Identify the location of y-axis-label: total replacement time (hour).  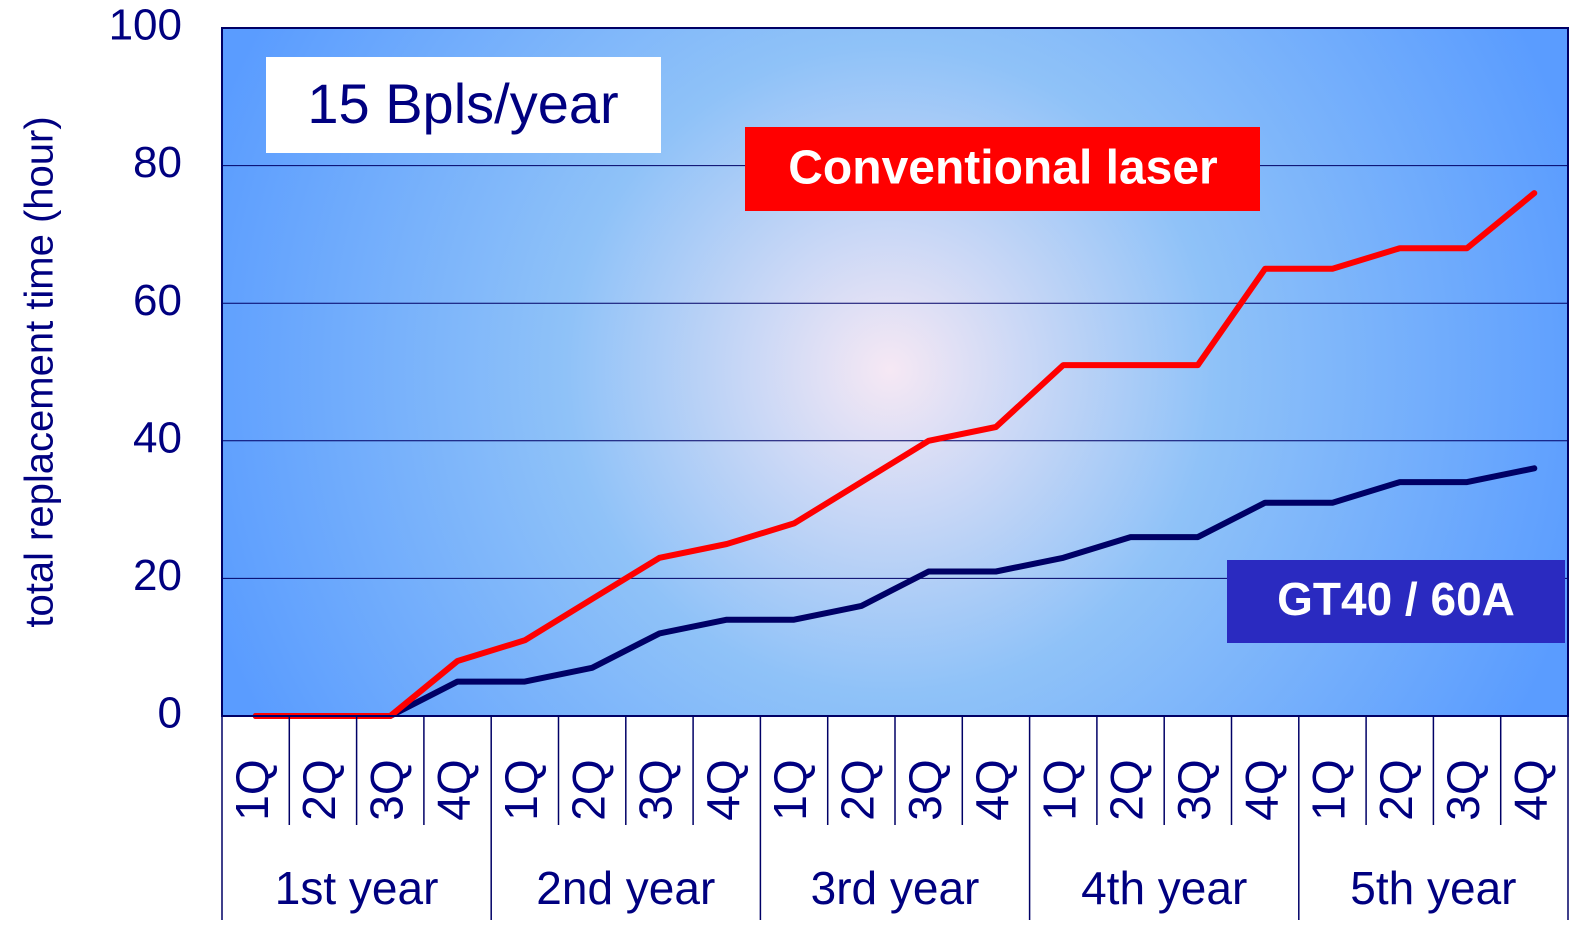
(40, 371).